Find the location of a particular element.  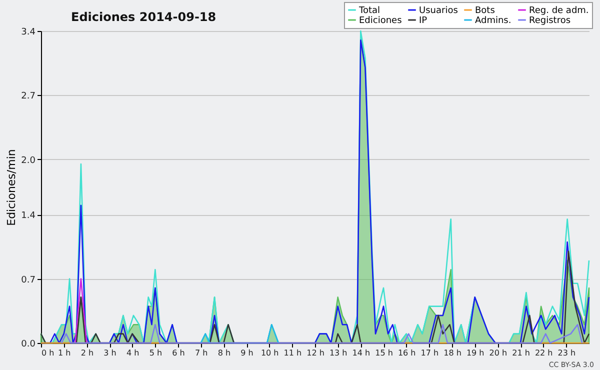

x-tick-label: 22 h is located at coordinates (543, 353).